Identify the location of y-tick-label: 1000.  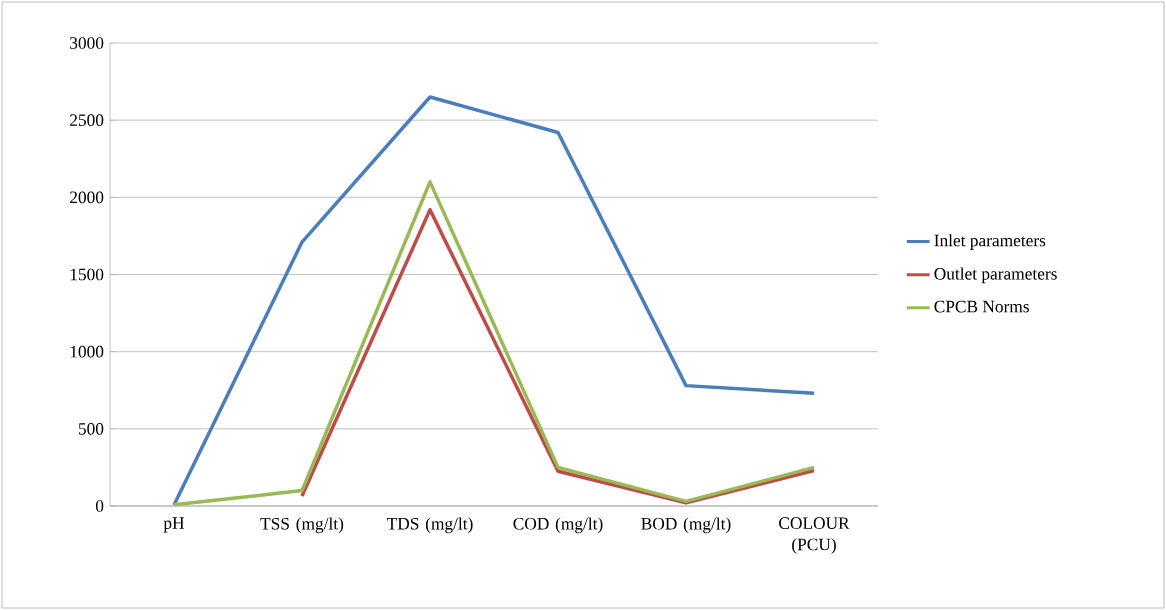
(87, 351).